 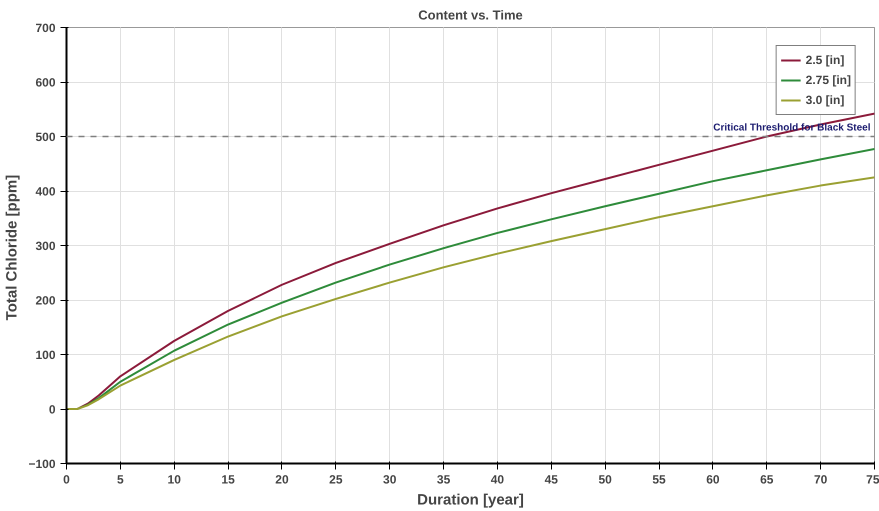 What do you see at coordinates (120, 479) in the screenshot?
I see `x-tick-label: 5` at bounding box center [120, 479].